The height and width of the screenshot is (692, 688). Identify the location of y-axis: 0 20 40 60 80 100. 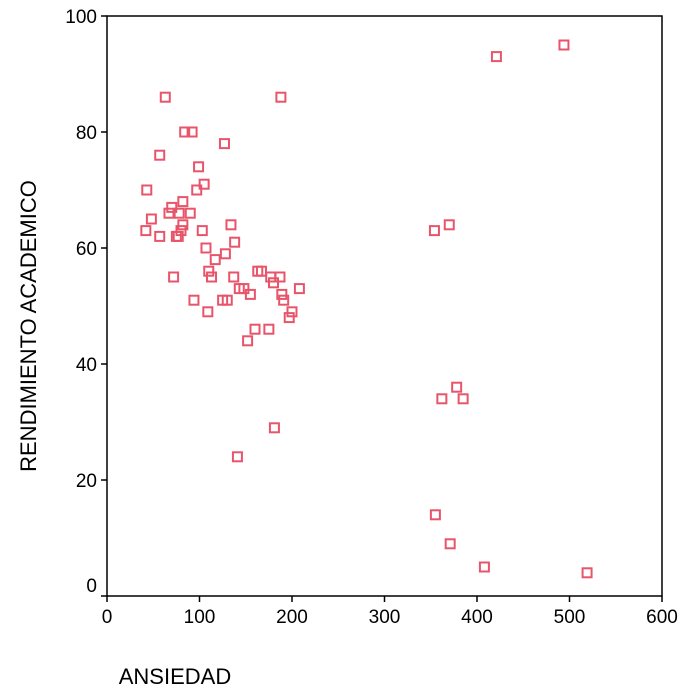
(86, 302).